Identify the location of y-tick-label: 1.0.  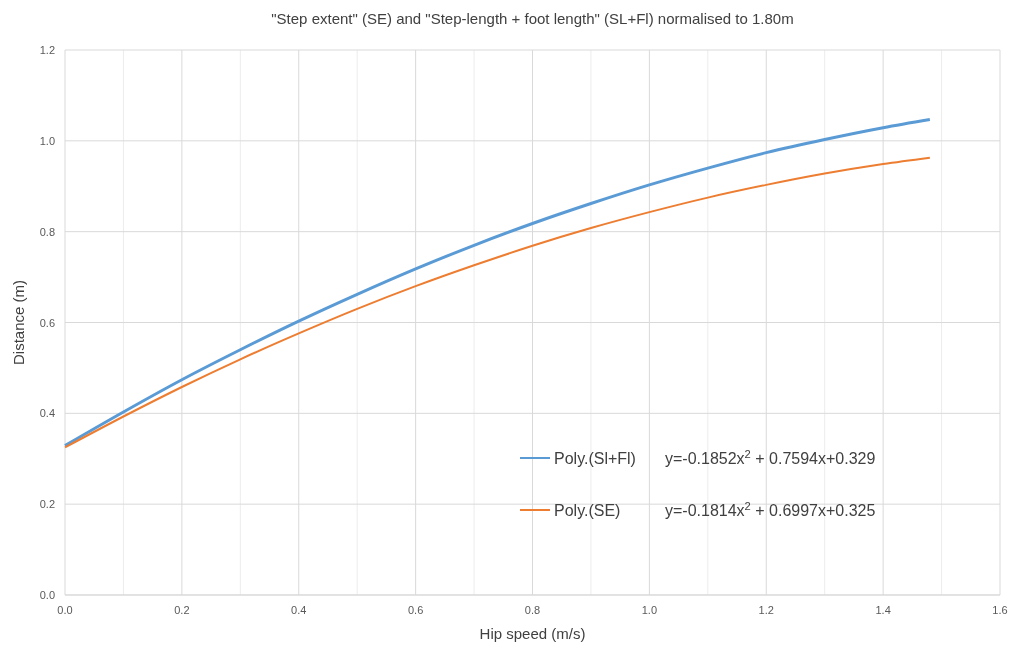
(47, 140).